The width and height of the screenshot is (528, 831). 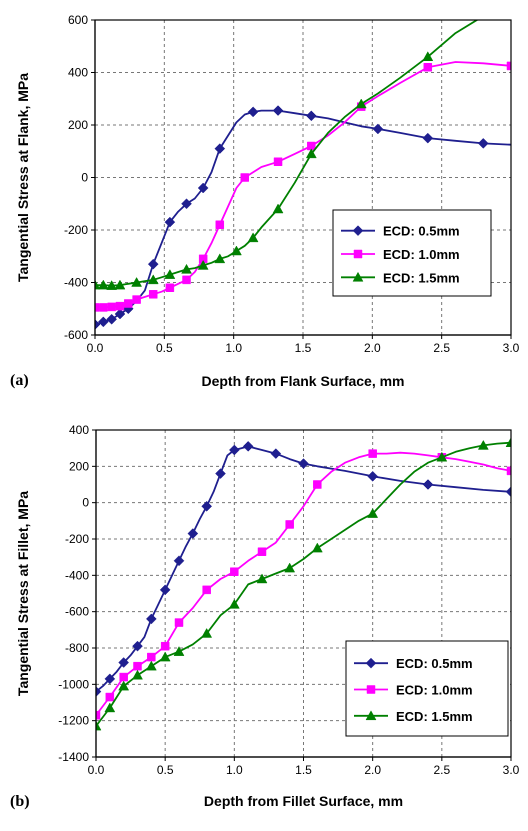 What do you see at coordinates (434, 690) in the screenshot?
I see `legend-label-2: ECD: 1.0mm` at bounding box center [434, 690].